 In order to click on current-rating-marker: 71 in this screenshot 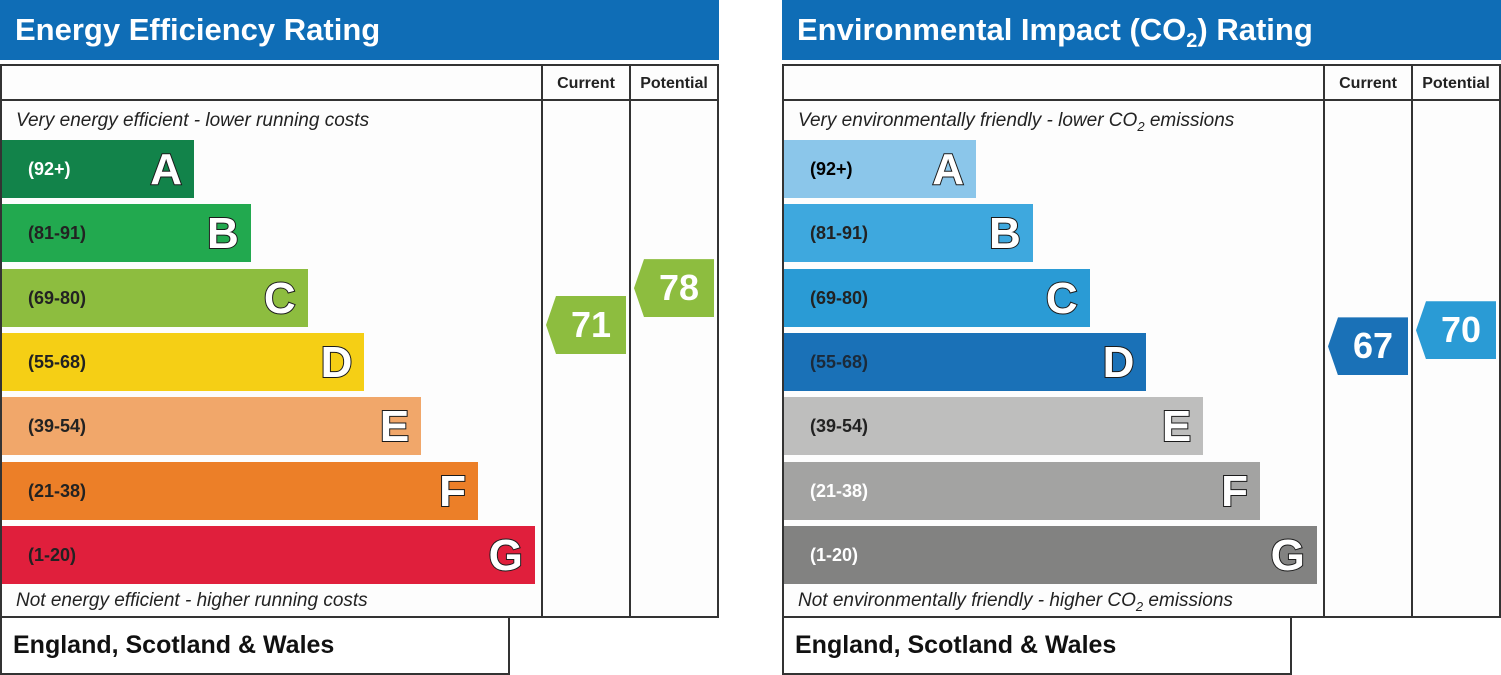, I will do `click(586, 324)`.